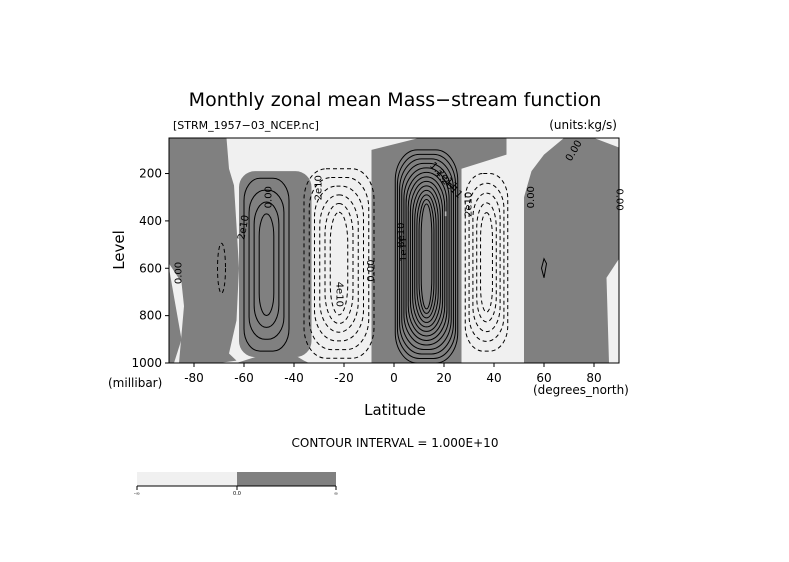 Image resolution: width=789 pixels, height=562 pixels. What do you see at coordinates (395, 100) in the screenshot?
I see `chart-title: Monthly zonal mean Mass−stream function` at bounding box center [395, 100].